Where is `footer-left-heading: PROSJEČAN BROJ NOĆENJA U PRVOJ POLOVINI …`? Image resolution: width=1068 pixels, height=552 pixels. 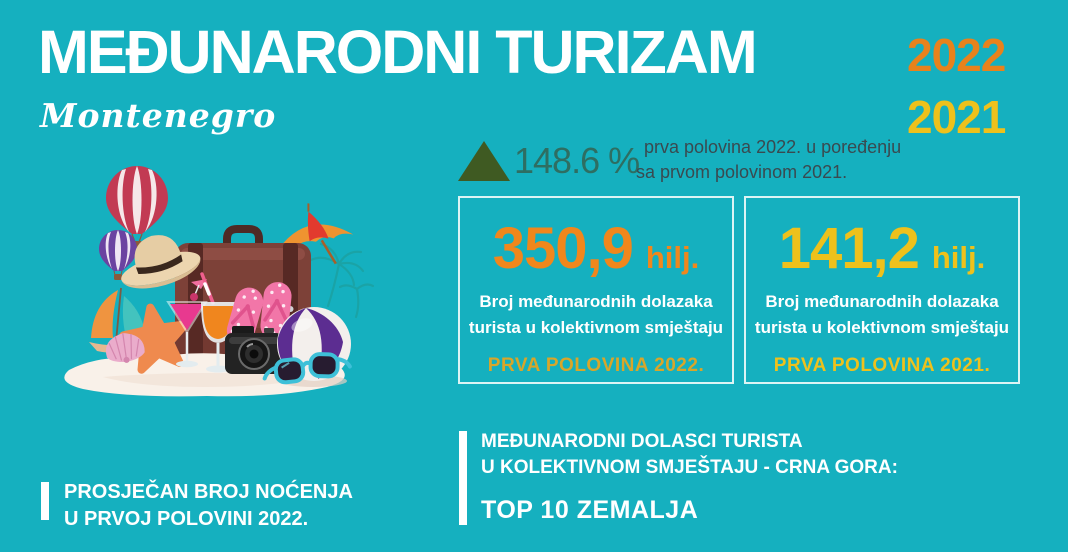 footer-left-heading: PROSJEČAN BROJ NOĆENJA U PRVOJ POLOVINI … is located at coordinates (208, 505).